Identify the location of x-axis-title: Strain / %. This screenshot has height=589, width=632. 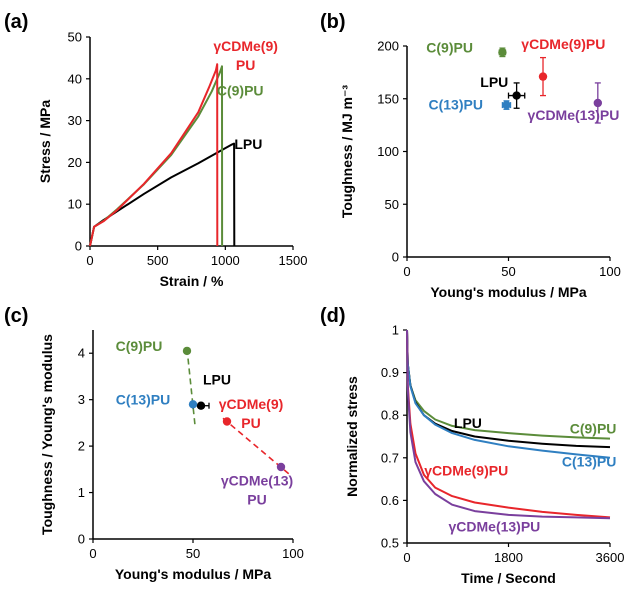
(192, 281).